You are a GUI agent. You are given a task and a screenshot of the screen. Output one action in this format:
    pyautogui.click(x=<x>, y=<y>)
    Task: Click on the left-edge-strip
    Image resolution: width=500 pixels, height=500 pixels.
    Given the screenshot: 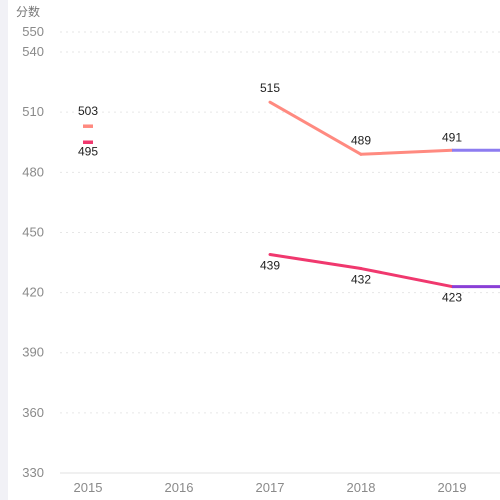 What is the action you would take?
    pyautogui.click(x=4, y=250)
    